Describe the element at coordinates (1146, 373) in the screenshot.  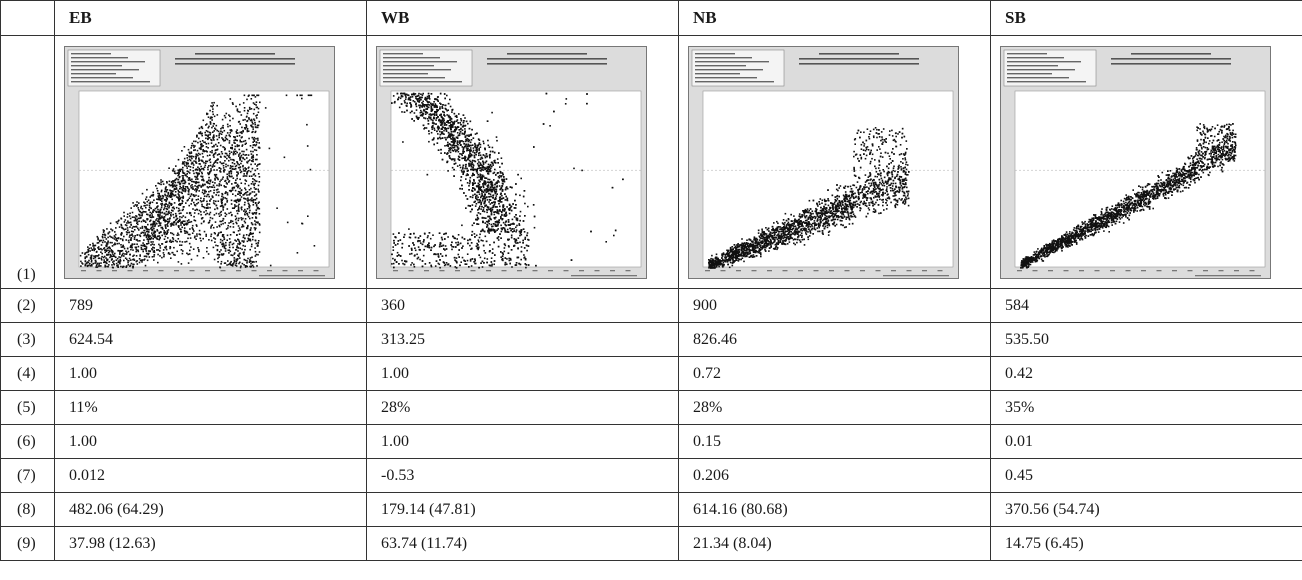
I see `cell-sb: 0.42` at that location.